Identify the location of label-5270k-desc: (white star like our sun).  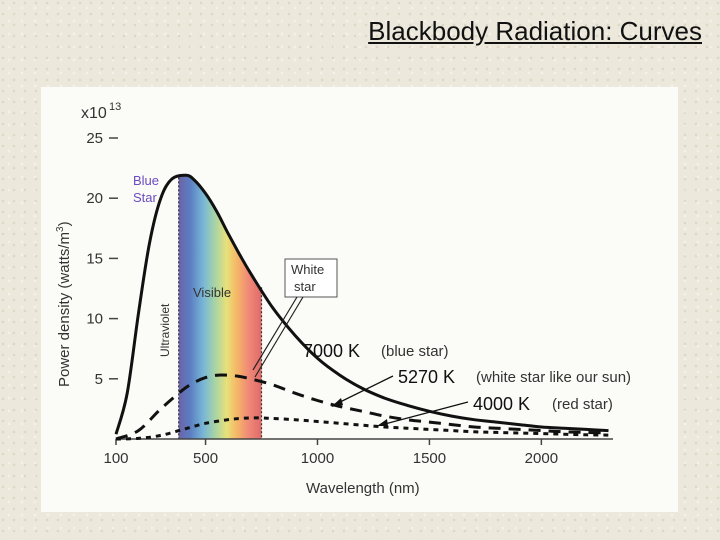
(553, 377).